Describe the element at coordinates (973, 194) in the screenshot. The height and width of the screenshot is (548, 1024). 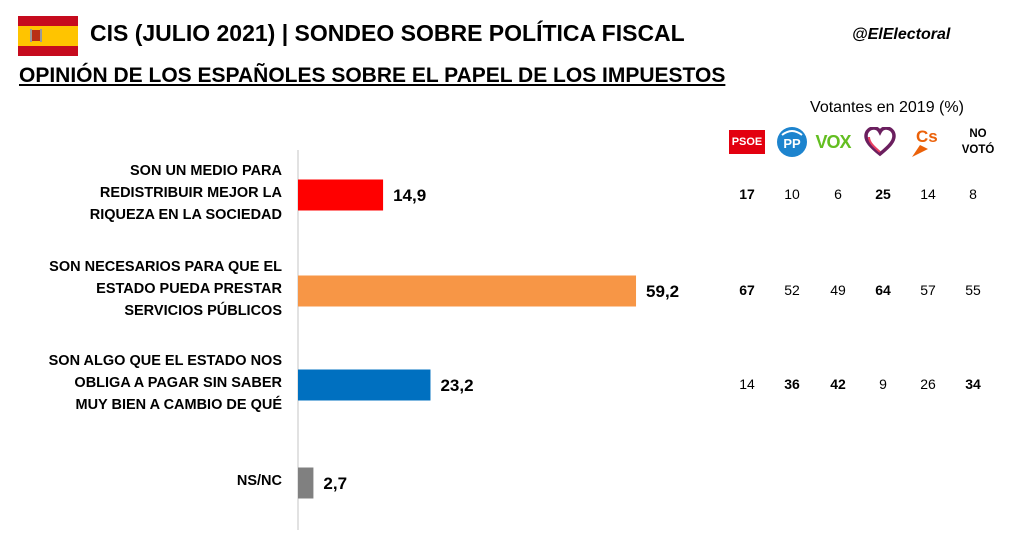
I see `party-value-cell: 8` at that location.